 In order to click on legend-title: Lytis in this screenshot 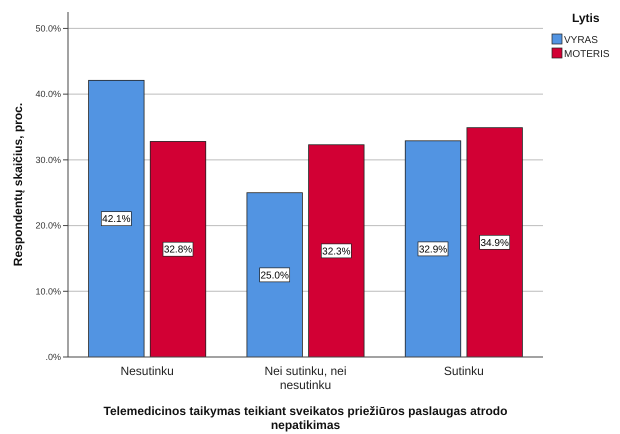, I will do `click(586, 18)`.